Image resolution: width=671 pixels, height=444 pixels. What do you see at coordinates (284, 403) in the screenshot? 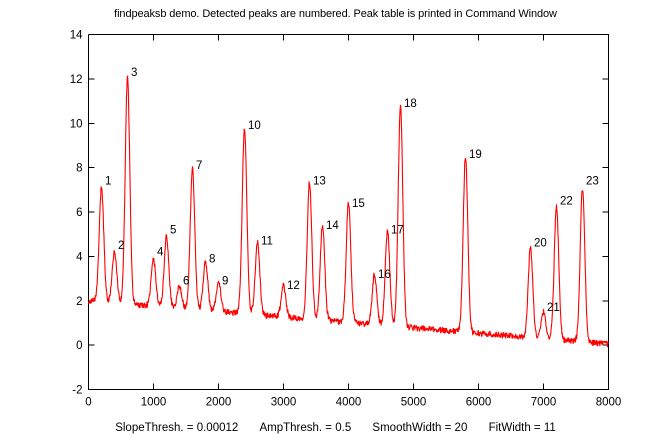
I see `svg-text: 3000` at bounding box center [284, 403].